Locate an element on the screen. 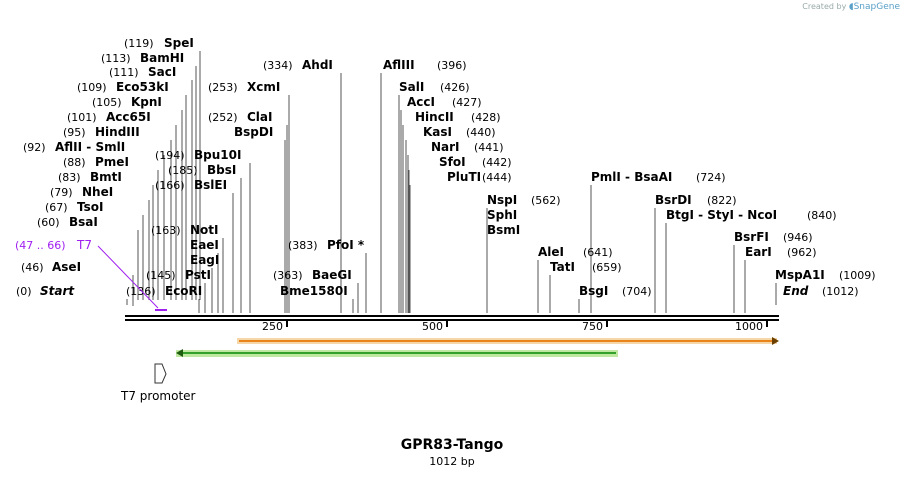  primer-t7-range: (47 .. 66) is located at coordinates (40, 245).